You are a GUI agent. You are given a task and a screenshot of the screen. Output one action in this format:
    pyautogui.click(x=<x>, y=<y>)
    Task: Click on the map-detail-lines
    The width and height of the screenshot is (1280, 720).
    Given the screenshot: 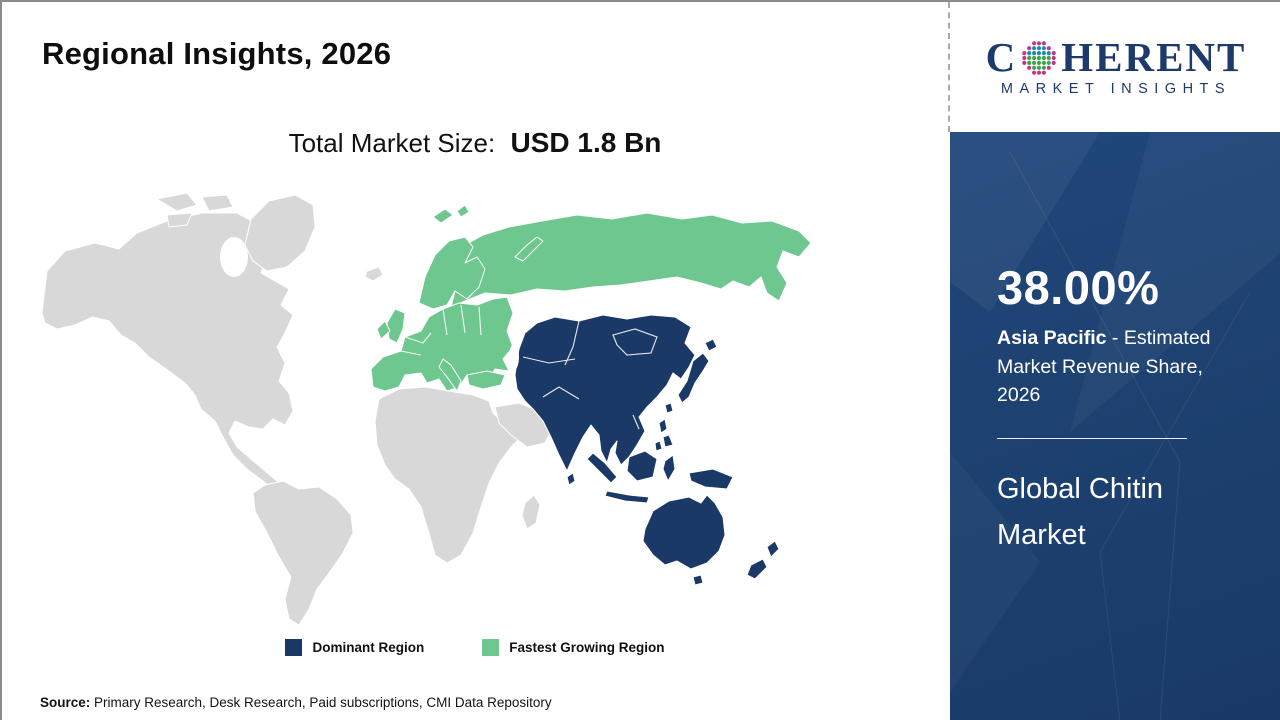 What is the action you would take?
    pyautogui.click(x=439, y=333)
    